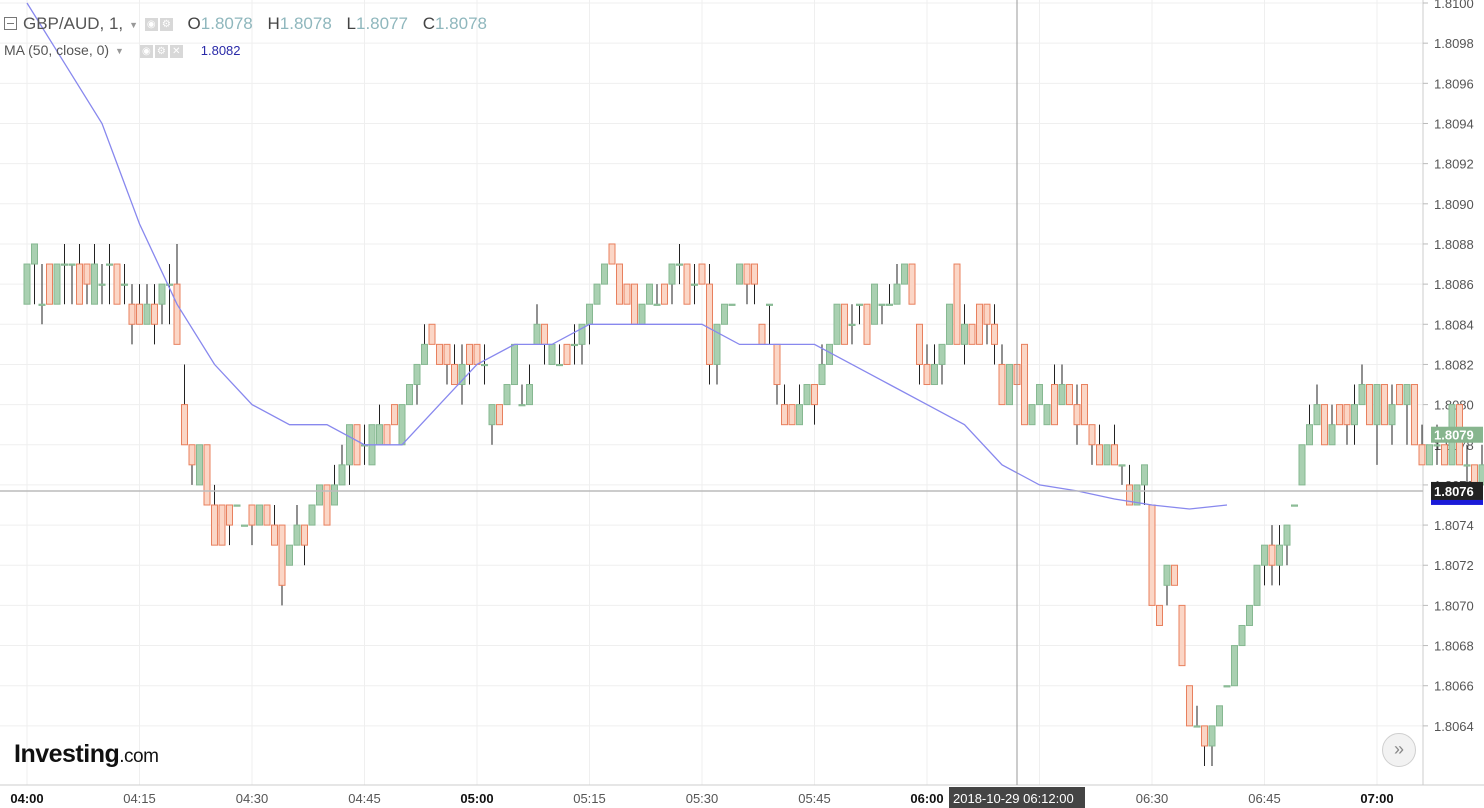 The image size is (1484, 808). I want to click on price-tick-label: 1.8090, so click(1454, 204).